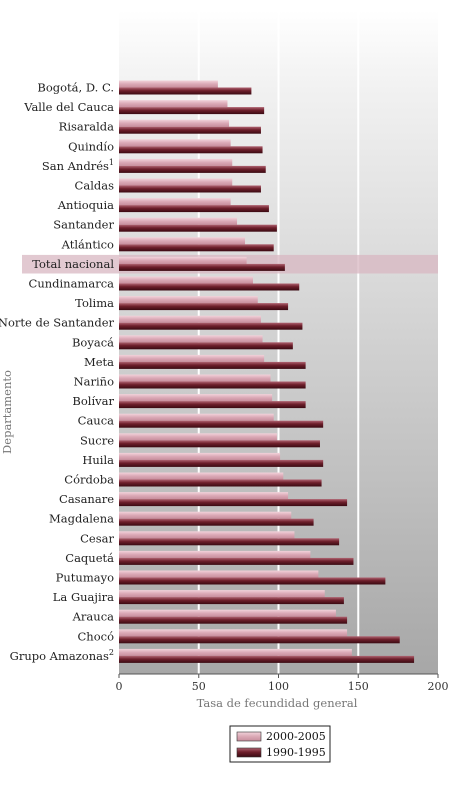  I want to click on category-label-meta: Meta, so click(99, 362).